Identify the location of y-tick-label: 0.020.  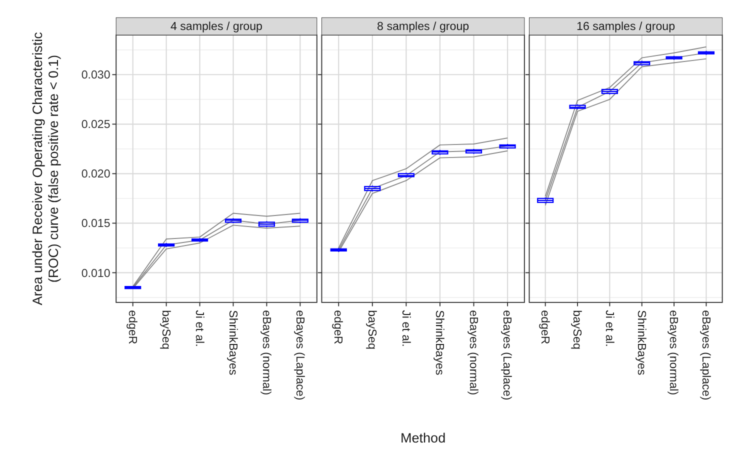
(95, 174).